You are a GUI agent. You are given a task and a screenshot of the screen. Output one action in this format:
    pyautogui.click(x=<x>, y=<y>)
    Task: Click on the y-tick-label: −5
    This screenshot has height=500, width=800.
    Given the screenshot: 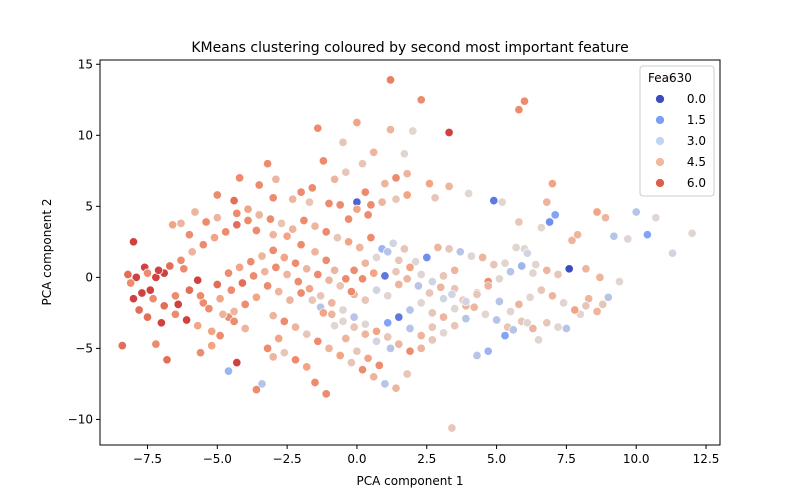 What is the action you would take?
    pyautogui.click(x=84, y=348)
    